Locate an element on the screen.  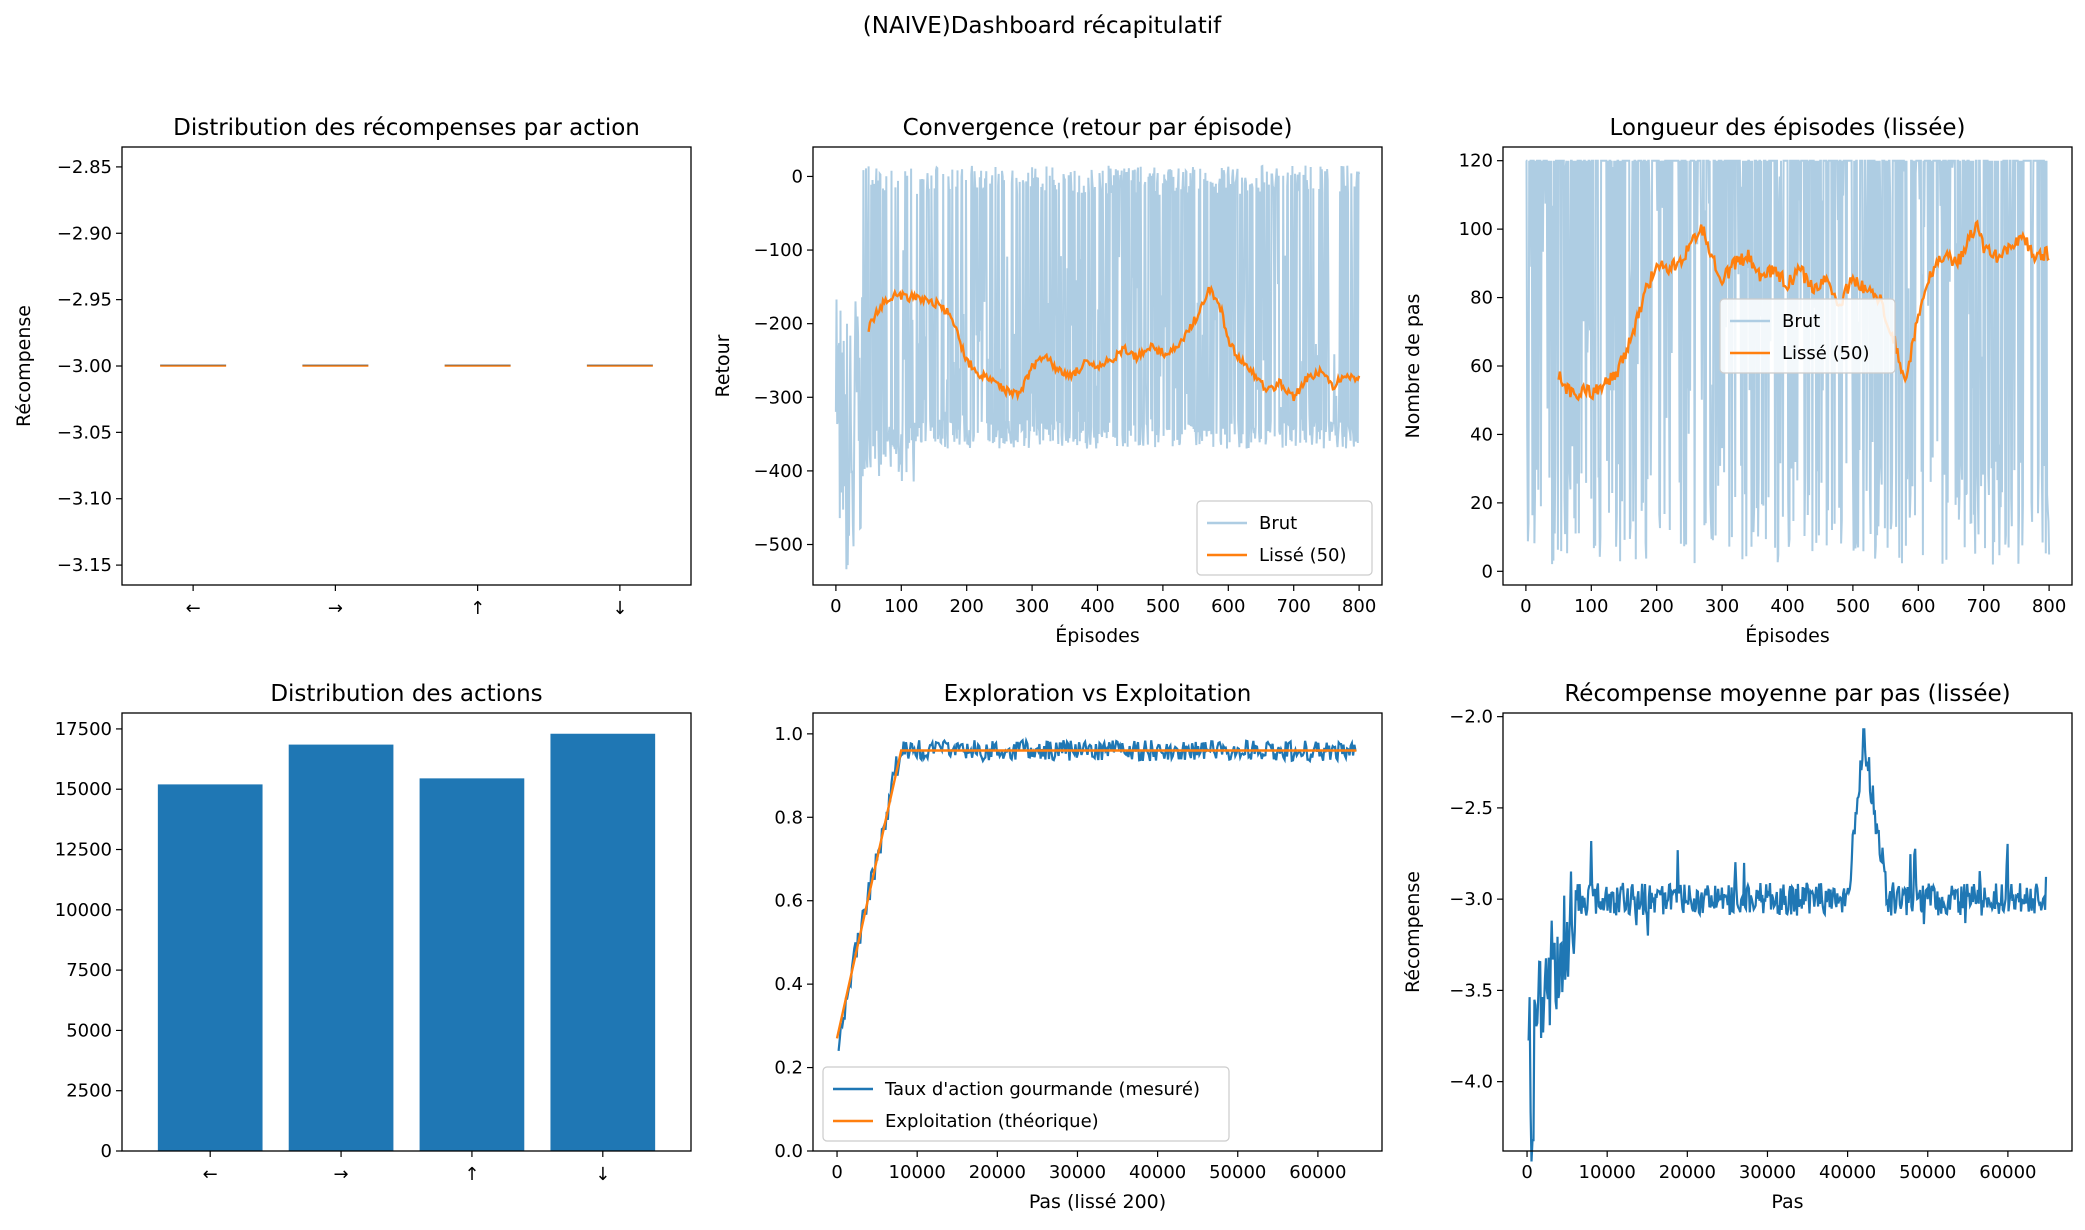
x-tick-label: 40000 is located at coordinates (1157, 1172).